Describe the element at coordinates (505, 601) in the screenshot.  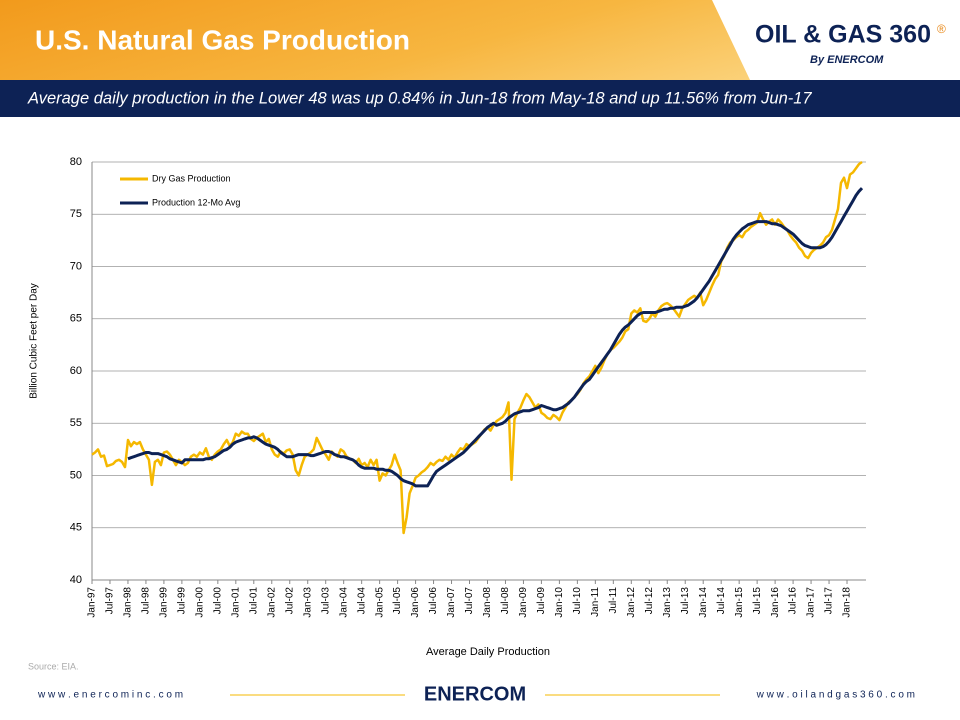
I see `x-tick-label: Jul-08` at that location.